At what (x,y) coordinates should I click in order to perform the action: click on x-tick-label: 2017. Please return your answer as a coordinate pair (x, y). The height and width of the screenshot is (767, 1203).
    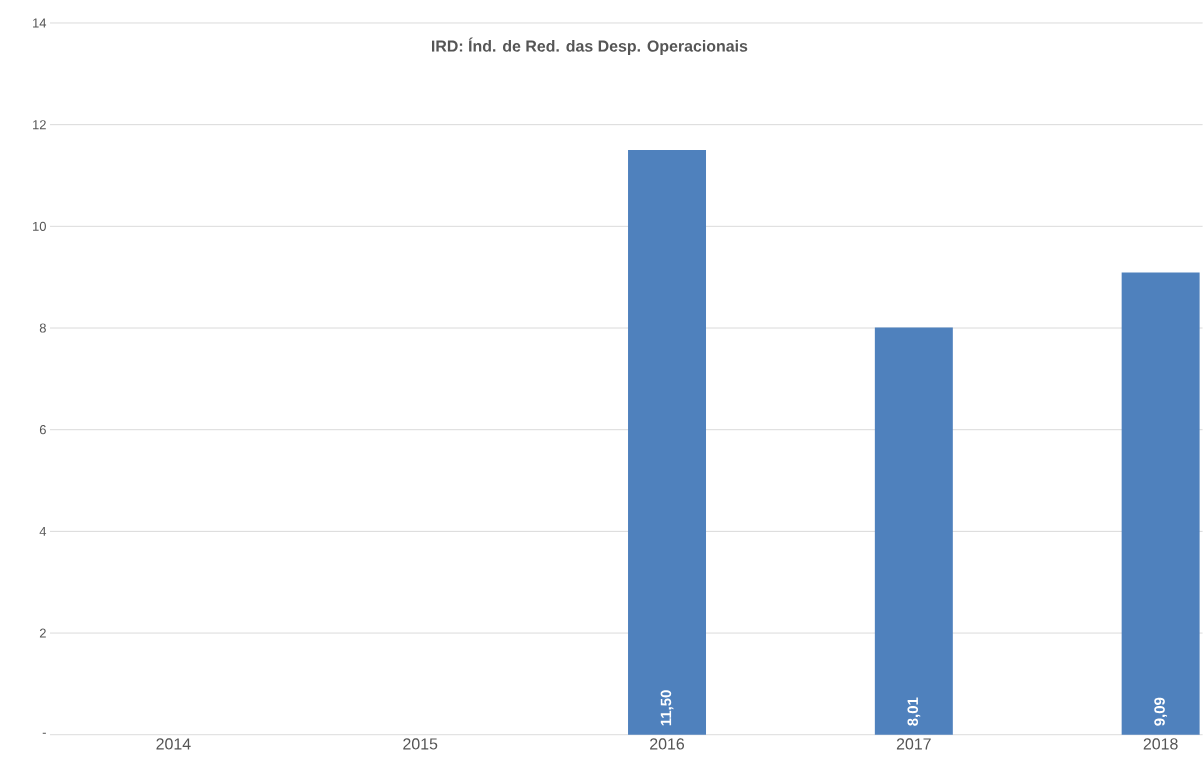
    Looking at the image, I should click on (913, 744).